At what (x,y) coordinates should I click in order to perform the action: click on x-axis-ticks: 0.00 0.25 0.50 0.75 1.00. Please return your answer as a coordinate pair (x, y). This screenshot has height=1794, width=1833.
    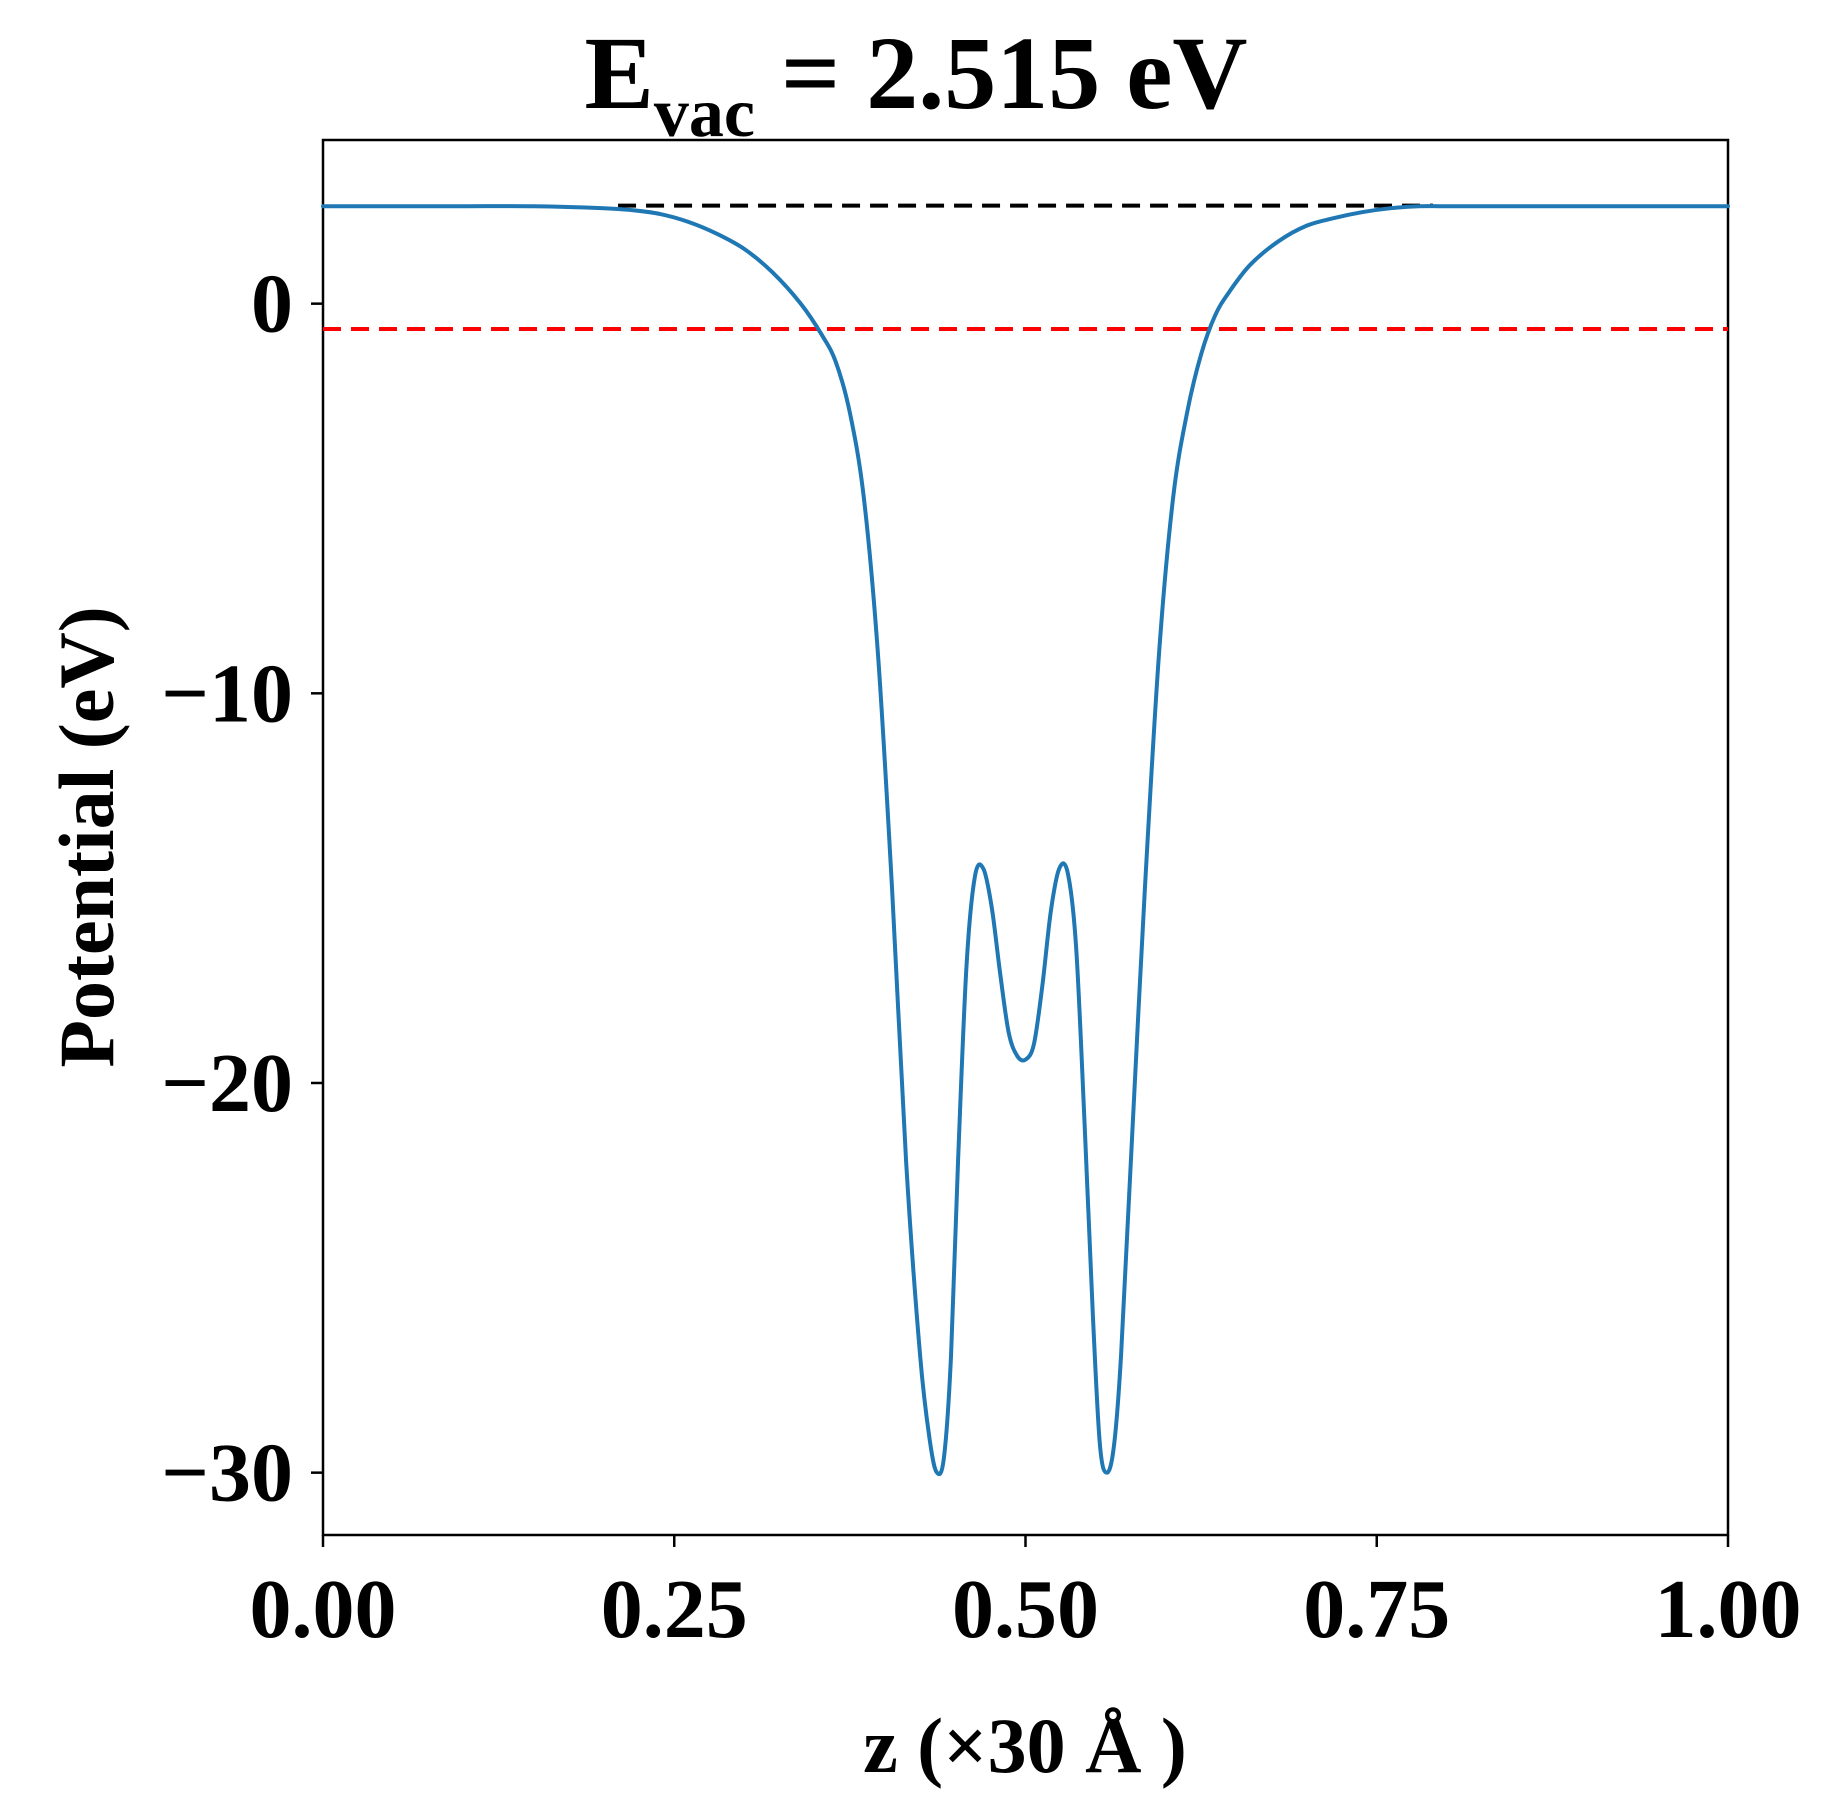
    Looking at the image, I should click on (1026, 1595).